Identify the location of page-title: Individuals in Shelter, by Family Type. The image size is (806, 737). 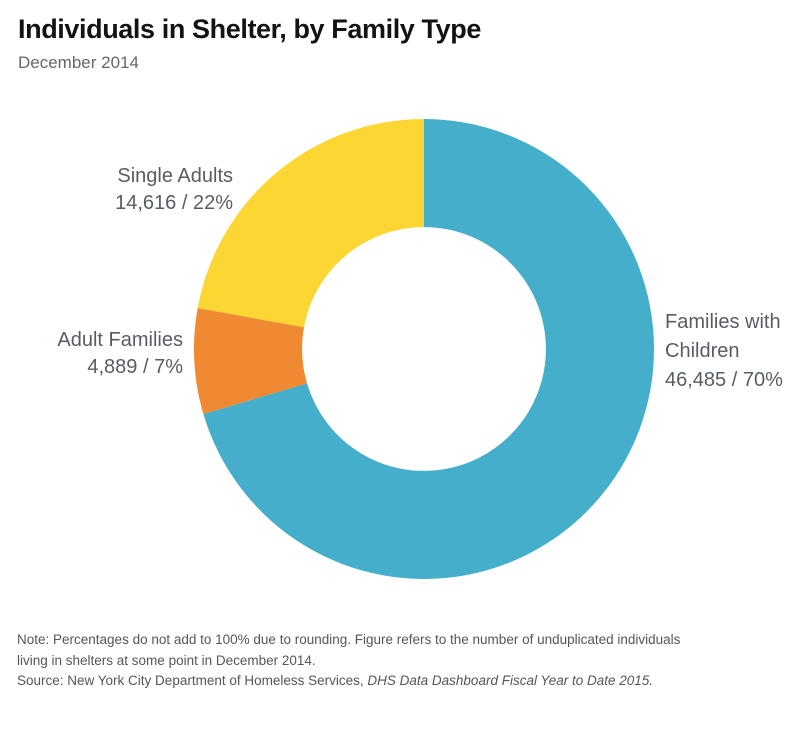
(249, 29).